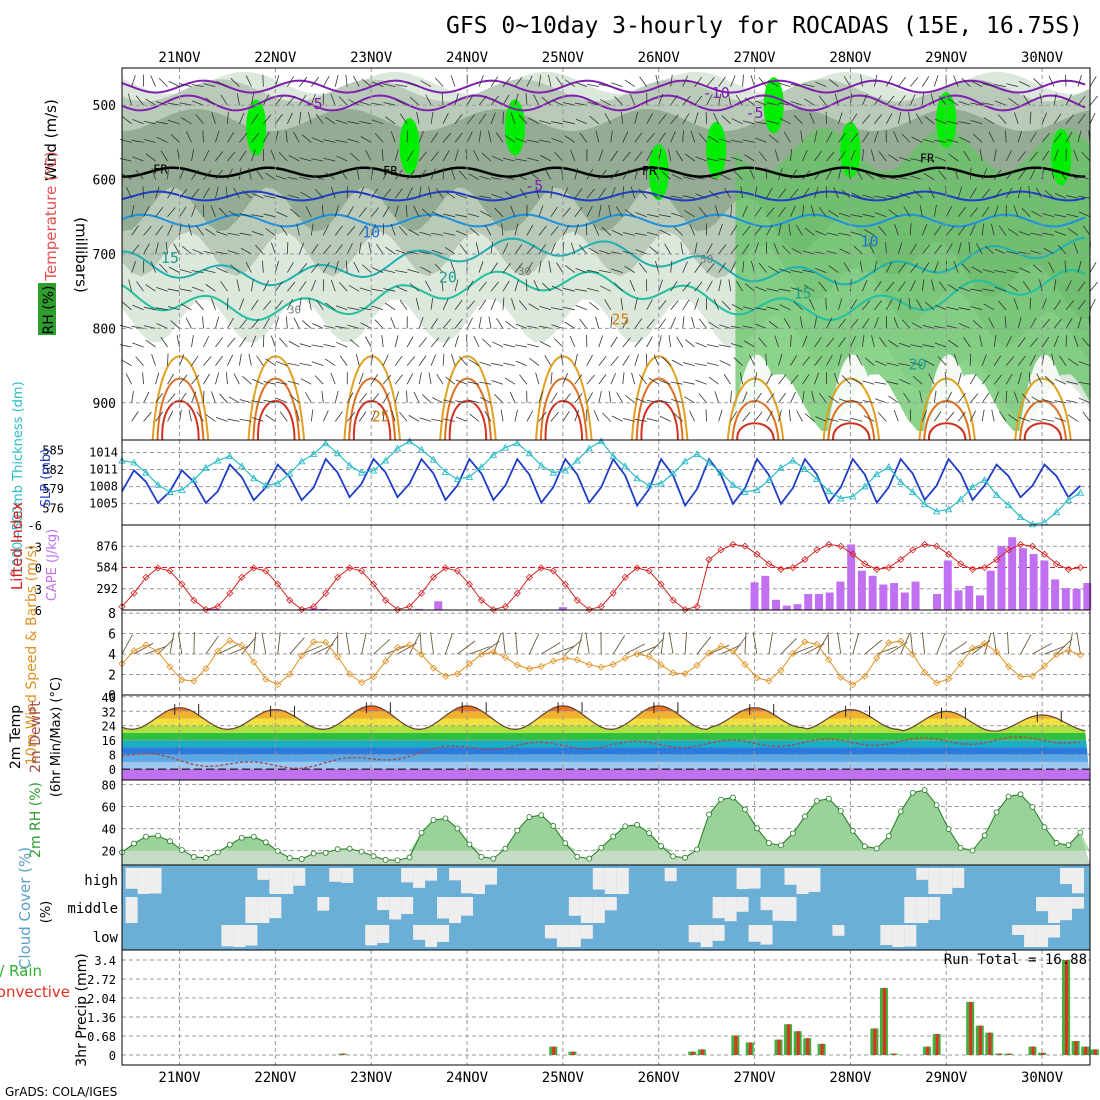 This screenshot has height=1100, width=1100. I want to click on lifted-index-tick: -3, so click(35, 547).